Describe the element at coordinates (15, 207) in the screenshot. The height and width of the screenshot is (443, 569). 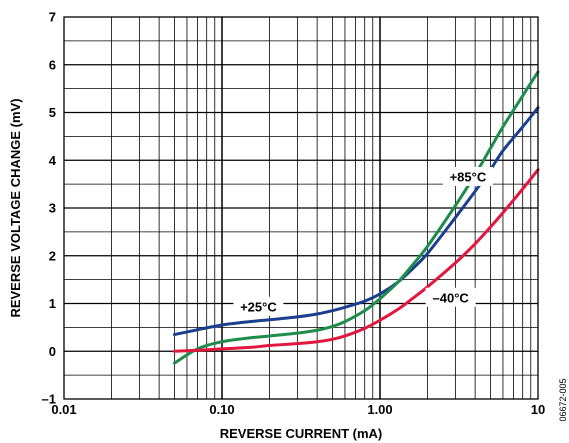
I see `y-axis-title: REVERSE VOLTAGE CHANGE (mV)` at that location.